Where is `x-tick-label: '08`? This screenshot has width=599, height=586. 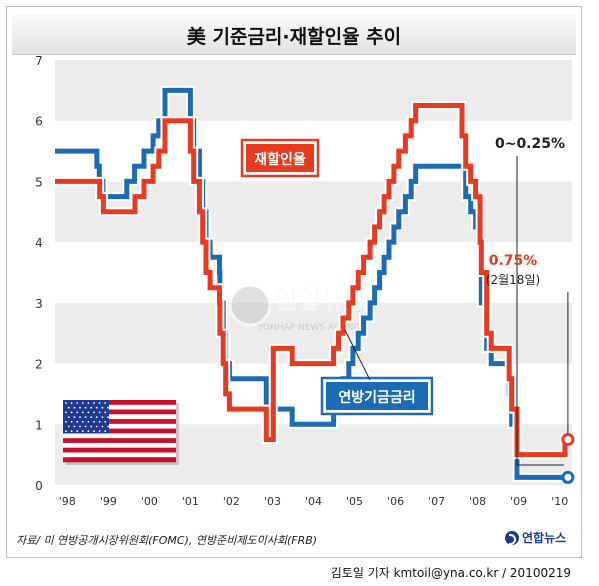
x-tick-label: '08 is located at coordinates (477, 501).